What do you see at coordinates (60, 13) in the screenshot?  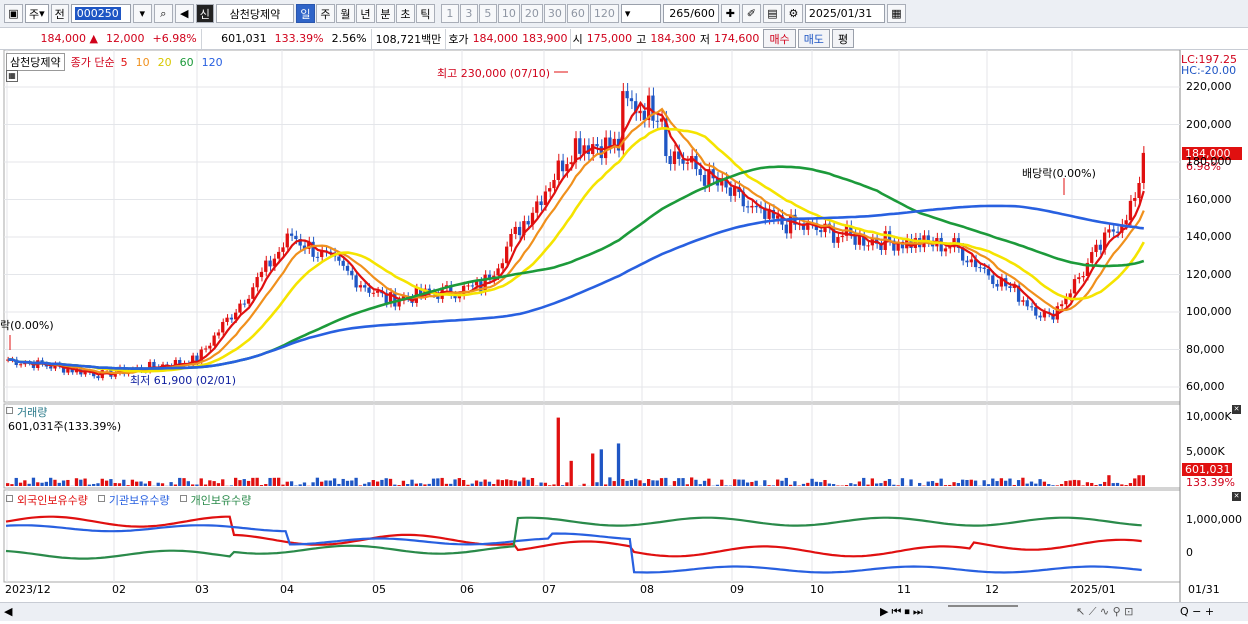 I see `view-button: 전` at bounding box center [60, 13].